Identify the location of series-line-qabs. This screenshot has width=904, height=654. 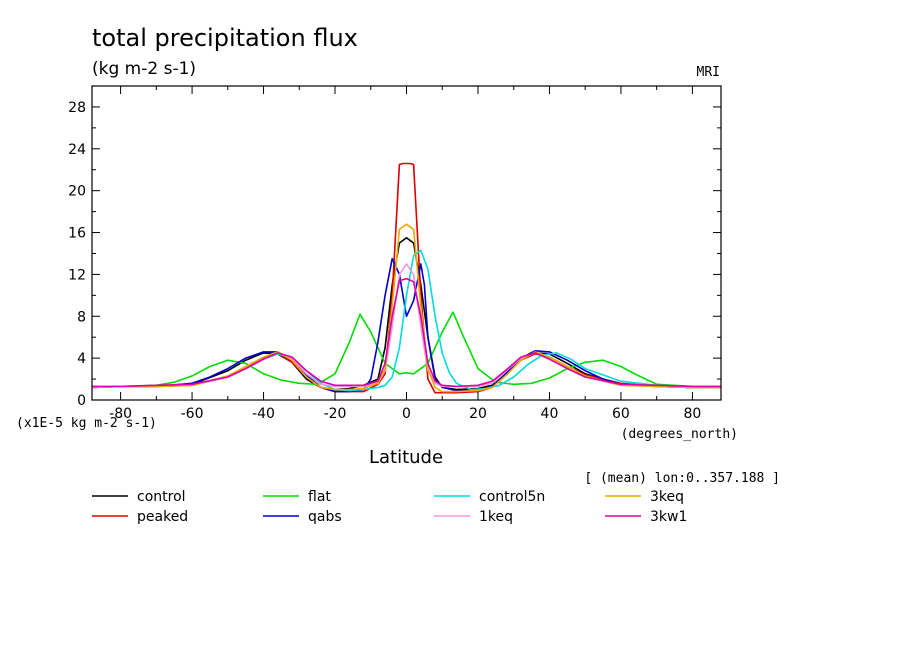
(406, 325).